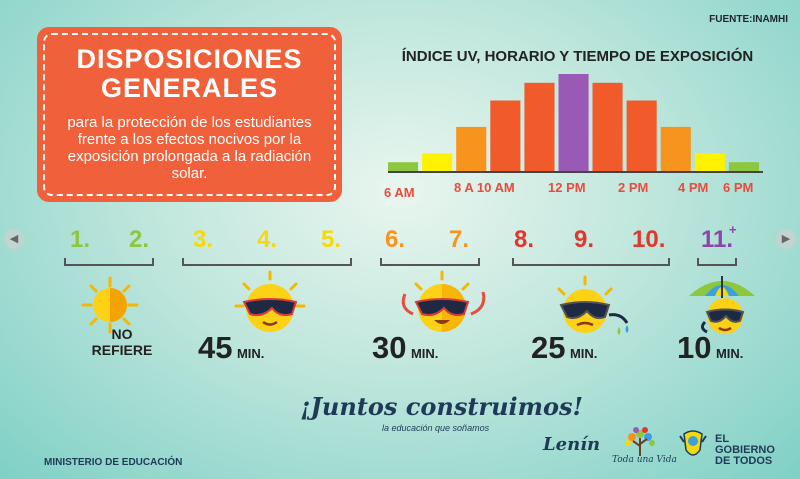 This screenshot has width=800, height=479. What do you see at coordinates (649, 239) in the screenshot?
I see `level-10: 10.` at bounding box center [649, 239].